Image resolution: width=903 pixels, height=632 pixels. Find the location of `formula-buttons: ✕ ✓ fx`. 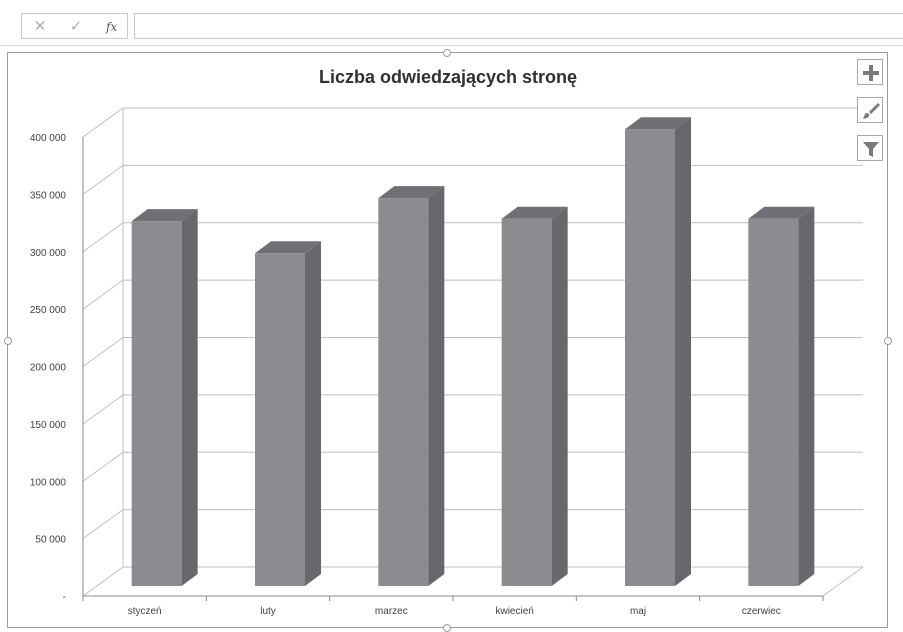

formula-buttons: ✕ ✓ fx is located at coordinates (74, 26).